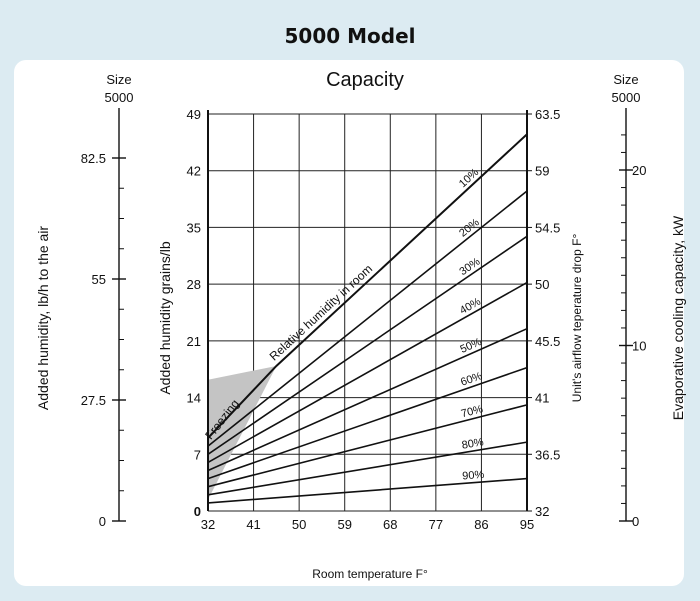 The width and height of the screenshot is (700, 601). Describe the element at coordinates (197, 454) in the screenshot. I see `y-tick-label-1: 7` at that location.